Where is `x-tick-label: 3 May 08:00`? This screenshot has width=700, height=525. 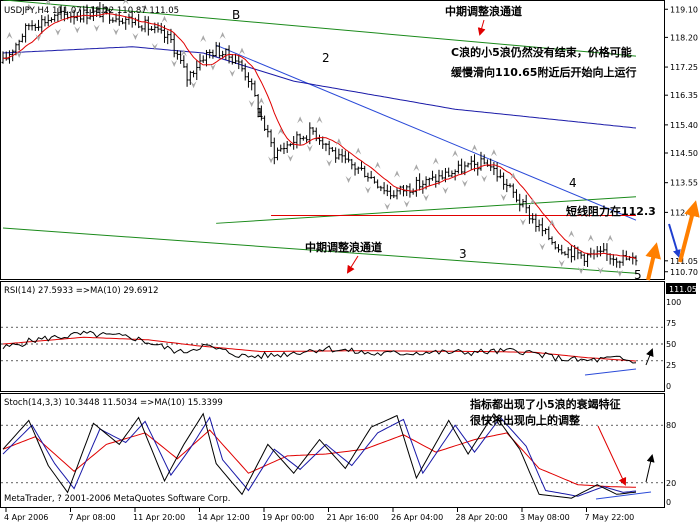
x-tick-label: 3 May 08:00 is located at coordinates (545, 517).